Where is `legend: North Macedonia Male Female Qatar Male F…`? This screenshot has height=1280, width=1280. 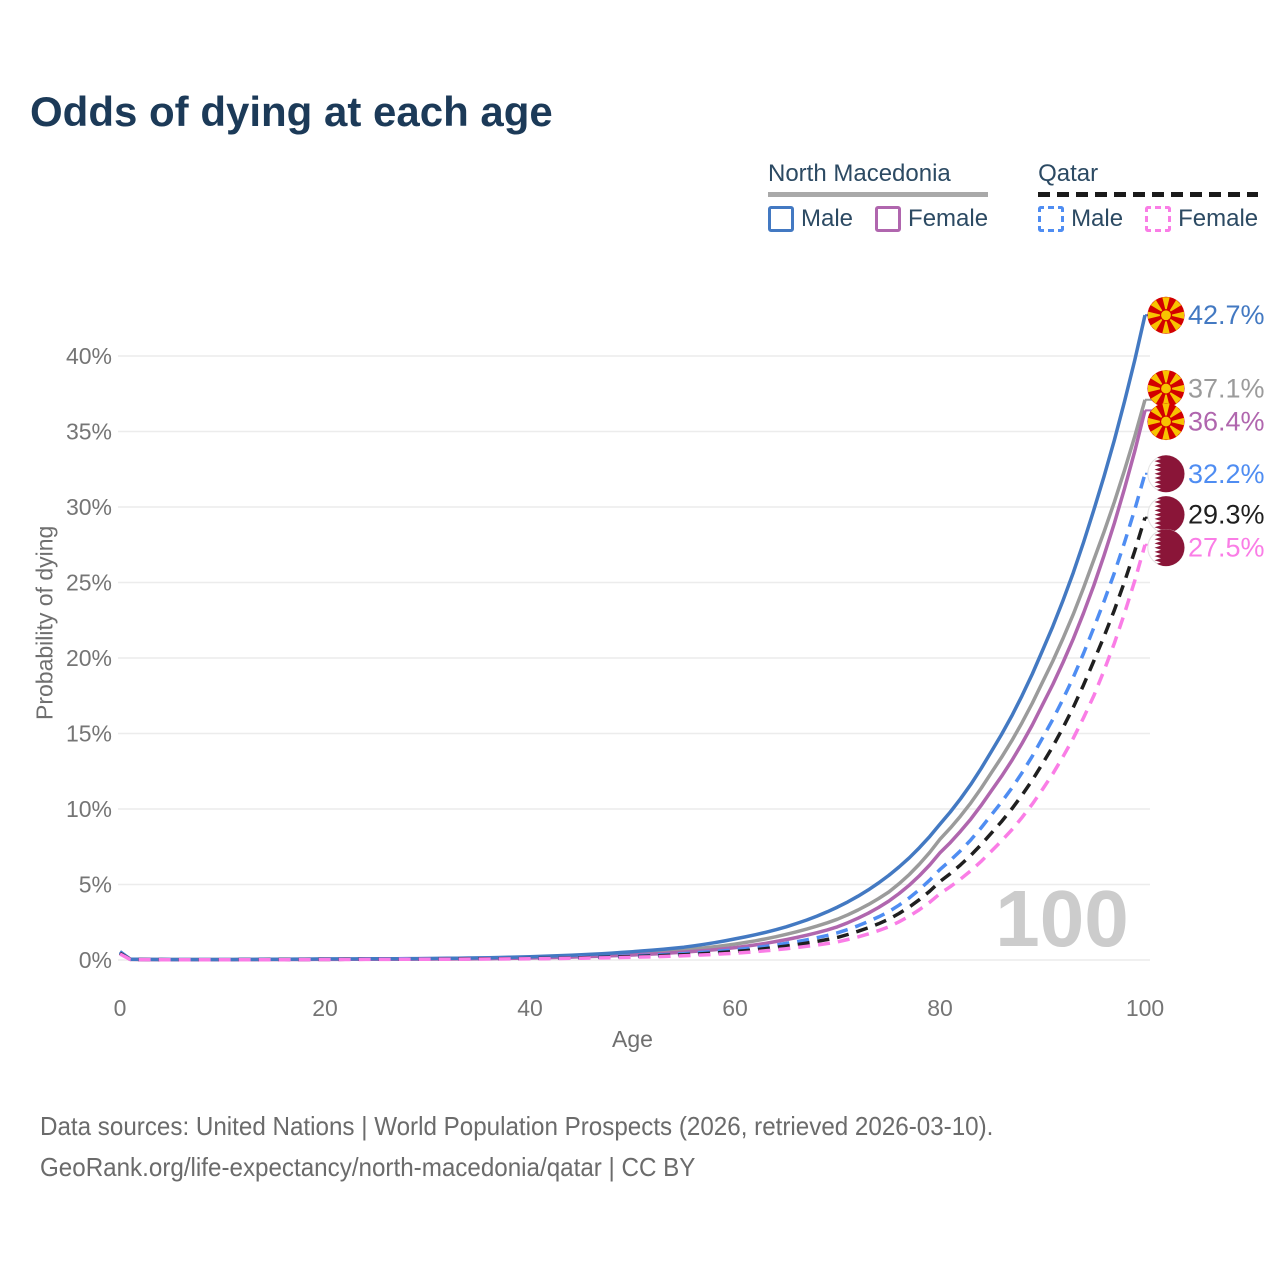 legend: North Macedonia Male Female Qatar Male F… is located at coordinates (1013, 196).